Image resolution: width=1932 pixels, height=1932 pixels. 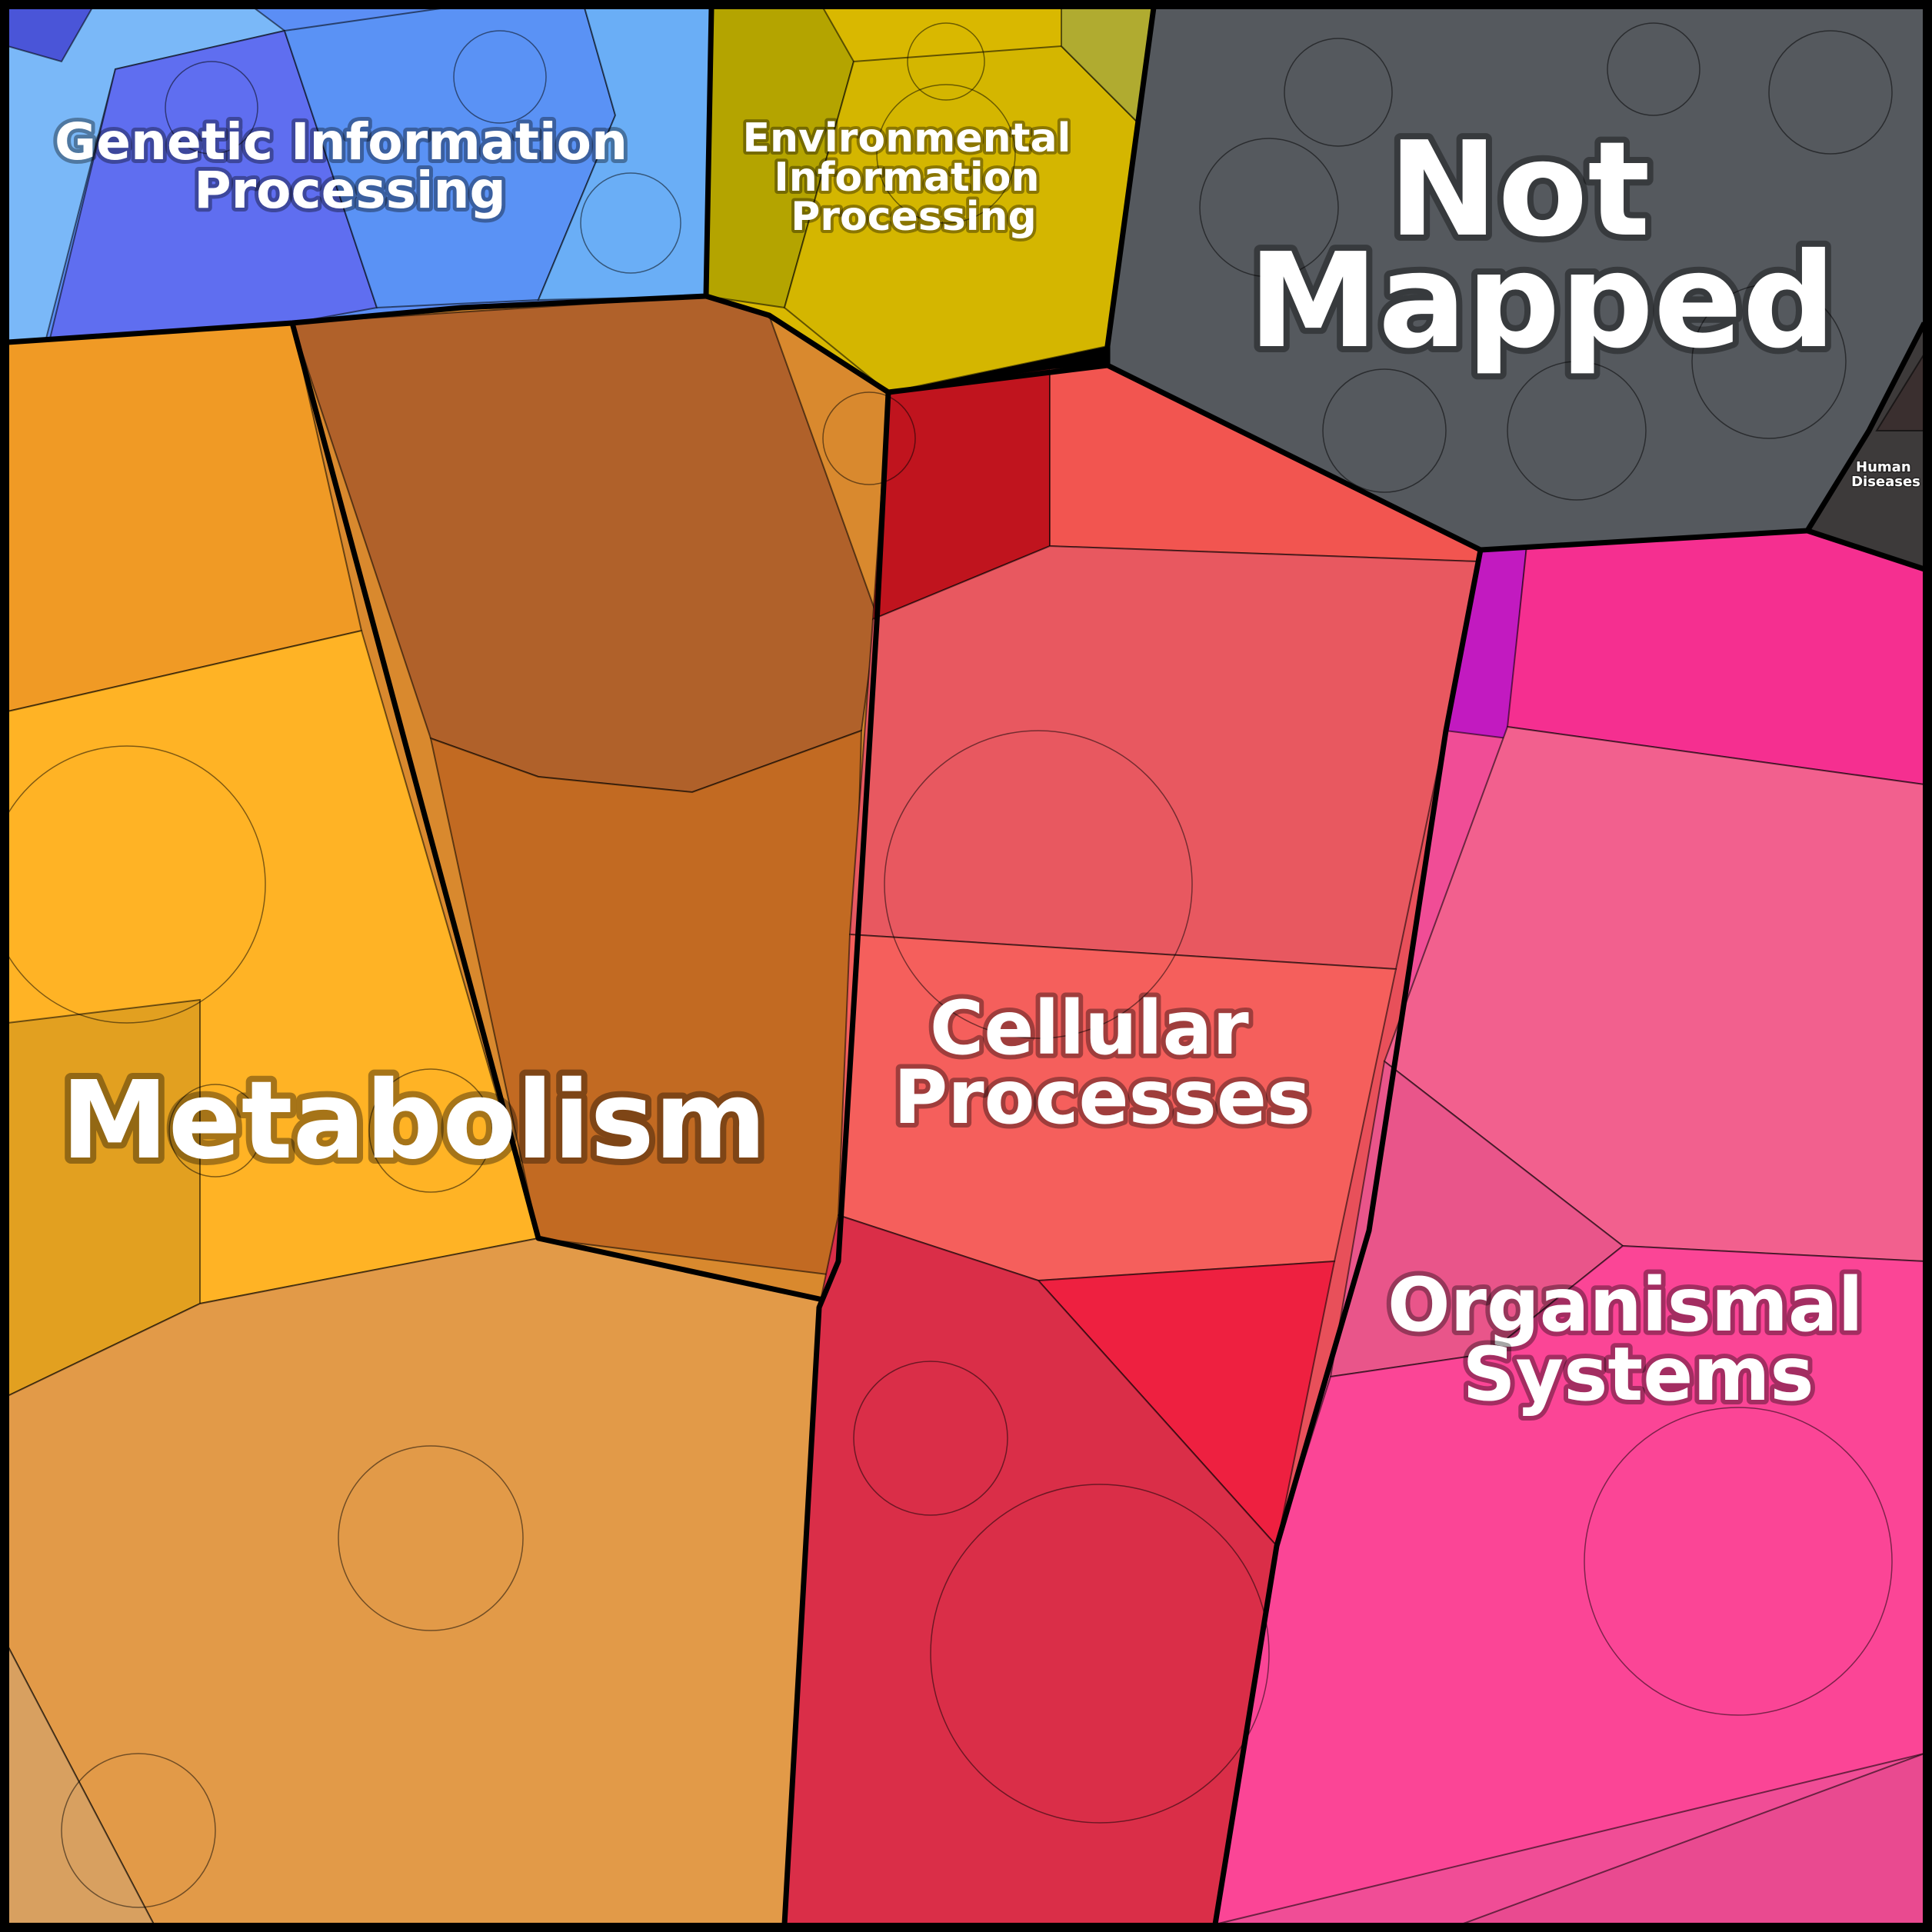 What do you see at coordinates (1885, 474) in the screenshot?
I see `label-human-diseases: Human Diseases` at bounding box center [1885, 474].